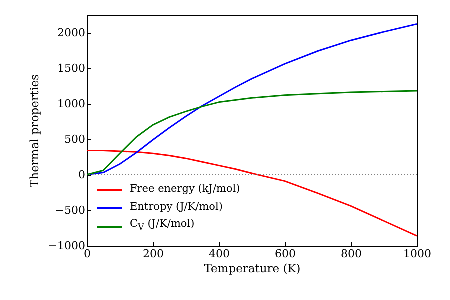 The height and width of the screenshot is (300, 450). What do you see at coordinates (75, 139) in the screenshot?
I see `y-tick-label: 500` at bounding box center [75, 139].